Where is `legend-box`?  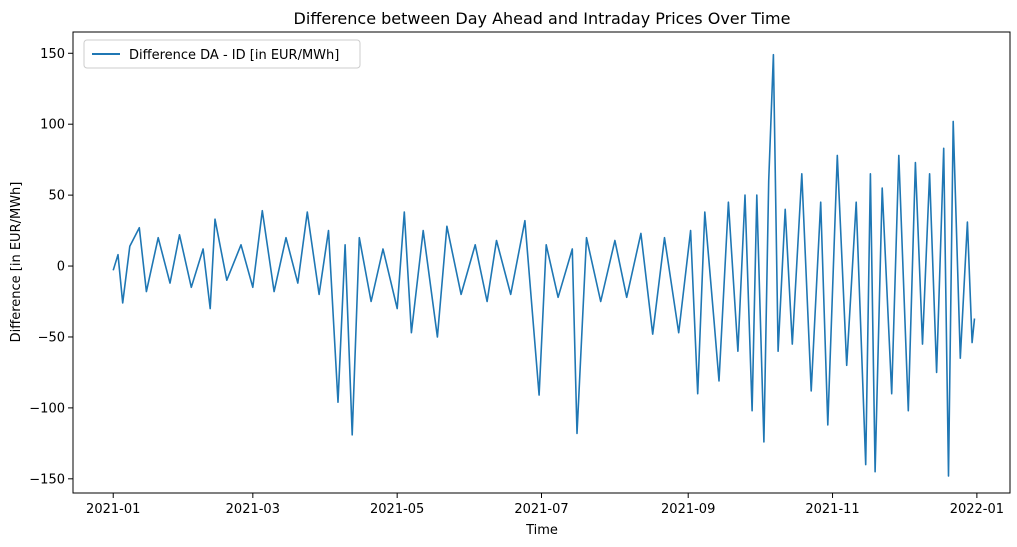 legend-box is located at coordinates (222, 54).